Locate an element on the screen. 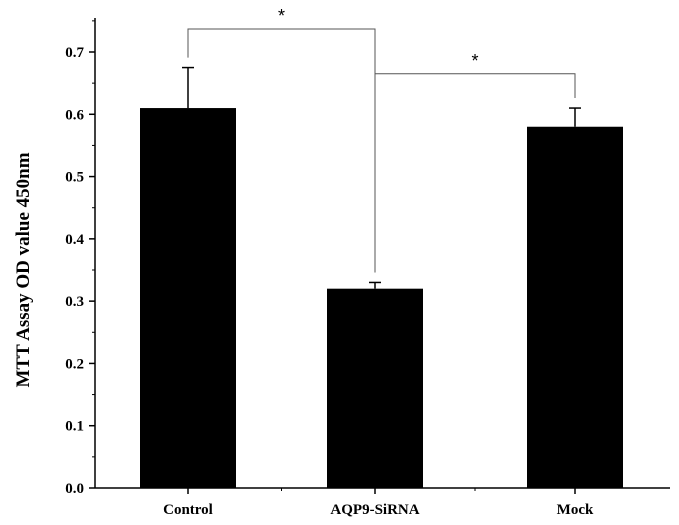 The height and width of the screenshot is (525, 679). y-axis-label: MTT Assay OD value 450nm is located at coordinates (23, 269).